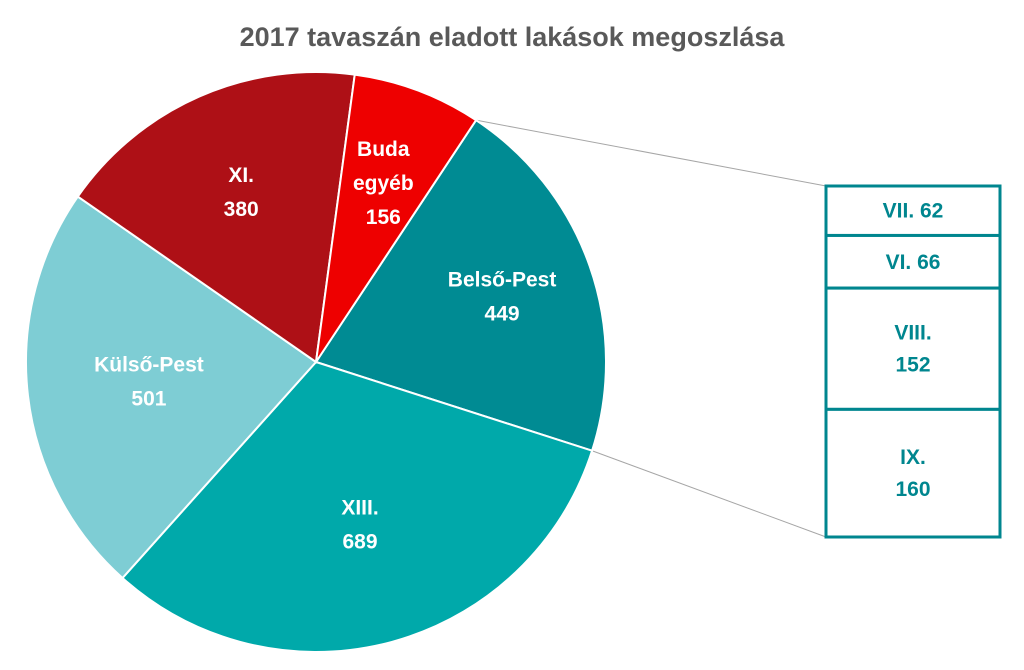 The width and height of the screenshot is (1024, 670). Describe the element at coordinates (651, 153) in the screenshot. I see `connector-line-top` at that location.